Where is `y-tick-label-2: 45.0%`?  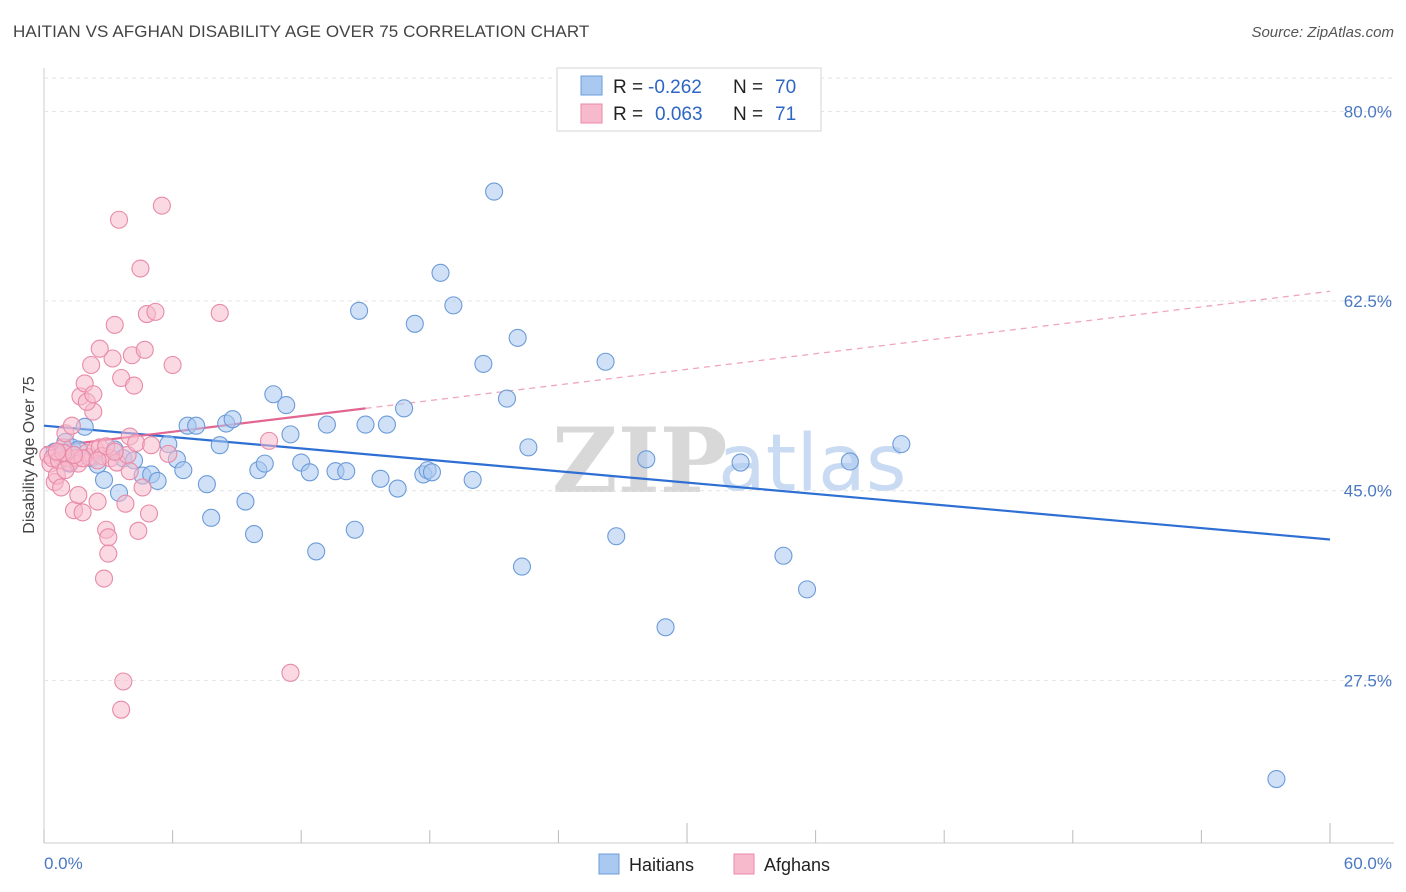
y-tick-label-2: 45.0% is located at coordinates (1368, 491).